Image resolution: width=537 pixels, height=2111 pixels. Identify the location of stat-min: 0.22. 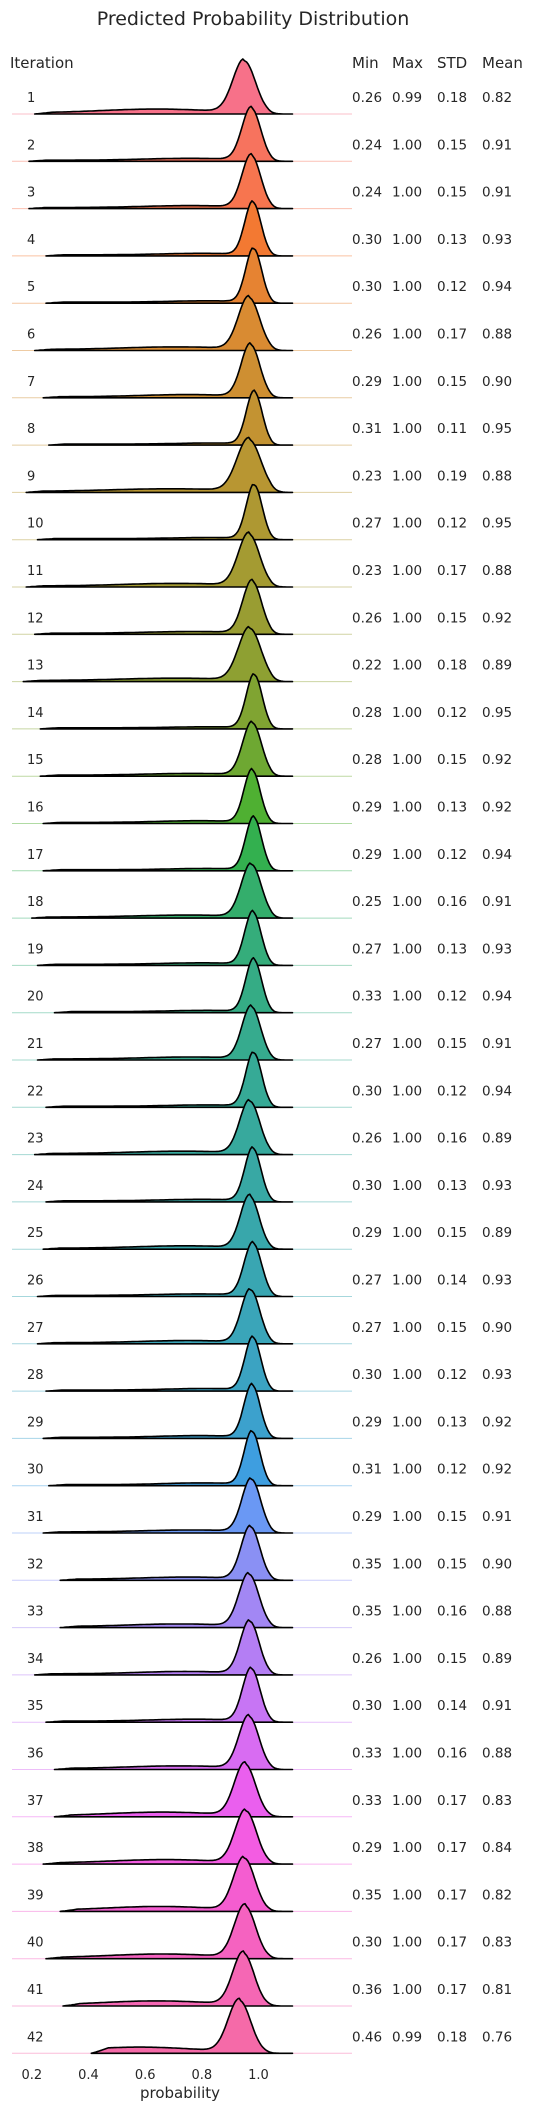
(367, 666).